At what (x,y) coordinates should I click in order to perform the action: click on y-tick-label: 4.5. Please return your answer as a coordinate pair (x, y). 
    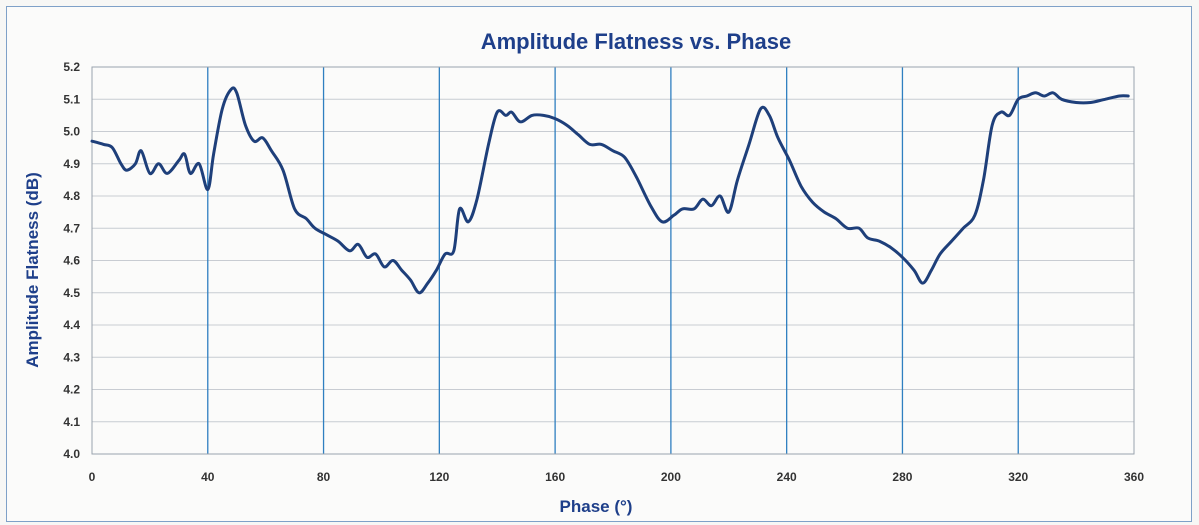
    Looking at the image, I should click on (71, 293).